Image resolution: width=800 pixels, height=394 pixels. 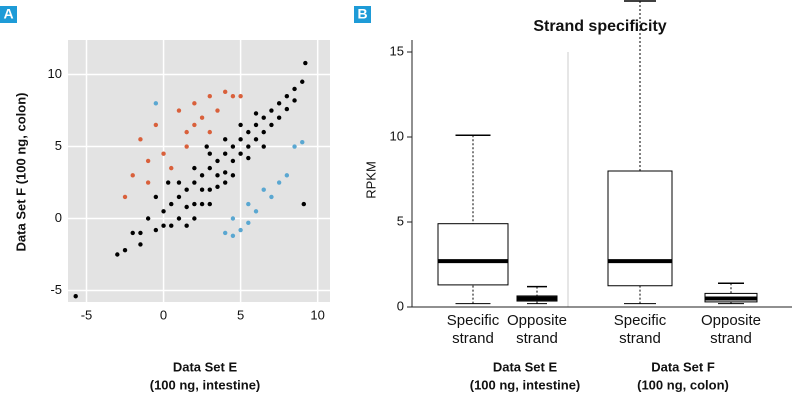 What do you see at coordinates (525, 366) in the screenshot?
I see `group-label: Data Set E` at bounding box center [525, 366].